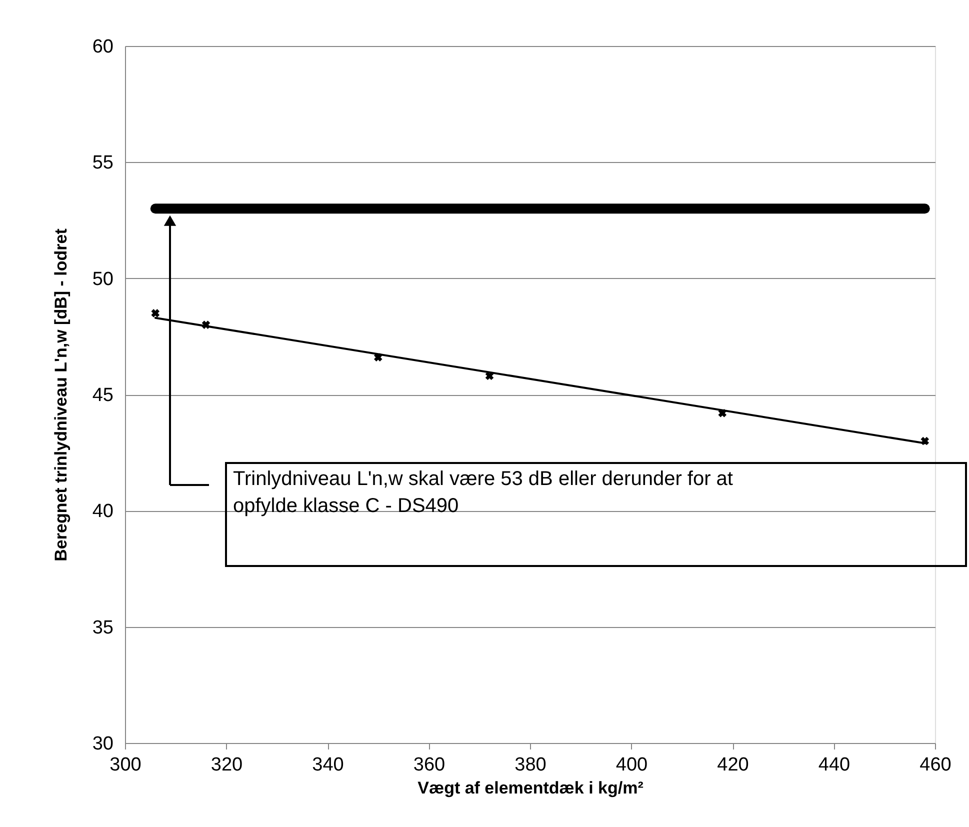  Describe the element at coordinates (429, 765) in the screenshot. I see `x-tick-label: 360` at that location.